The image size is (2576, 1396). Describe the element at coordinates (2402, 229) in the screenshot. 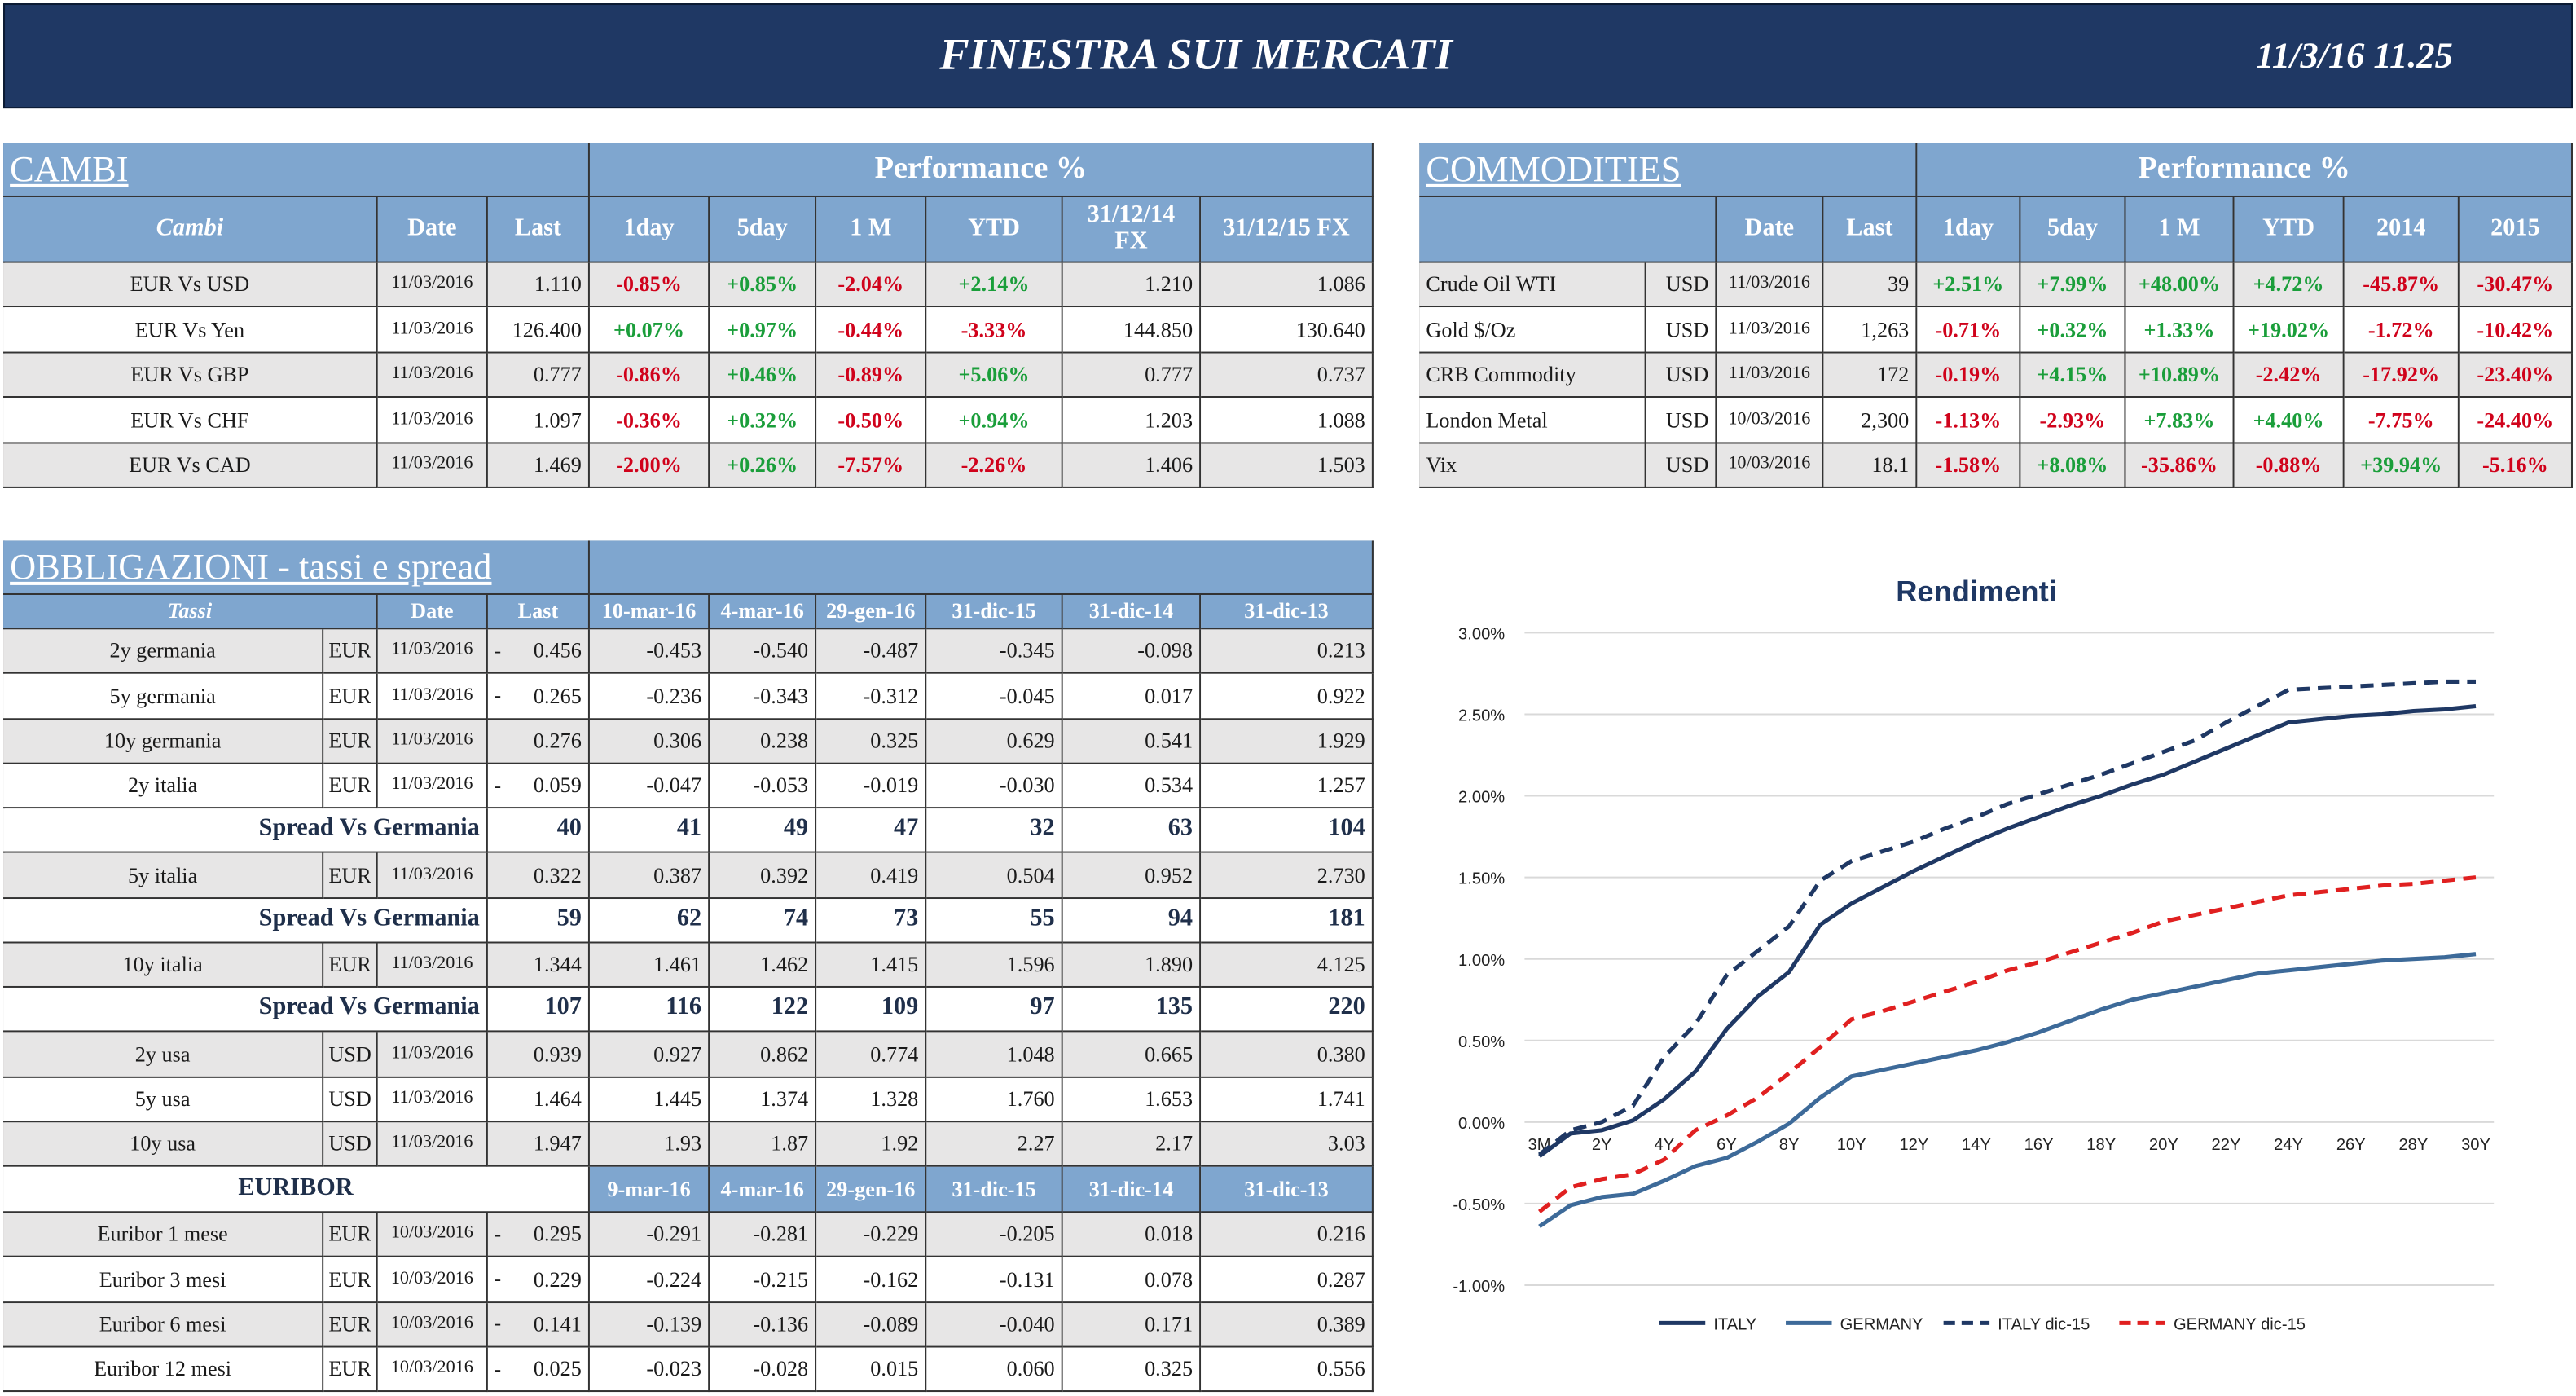

I see `column-header: 2014` at that location.